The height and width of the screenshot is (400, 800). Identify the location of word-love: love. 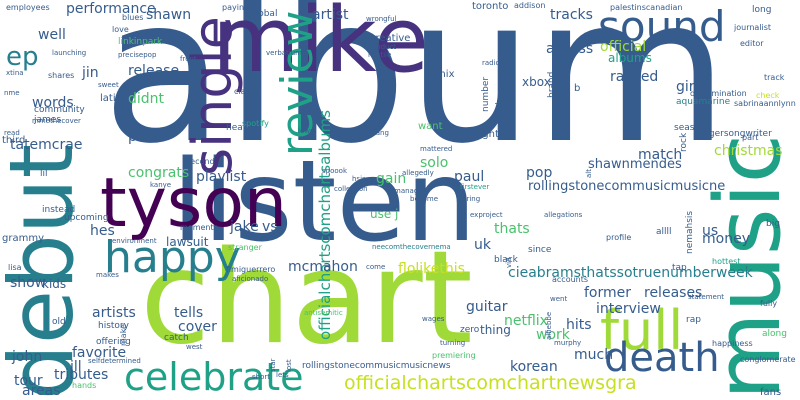
(120, 29).